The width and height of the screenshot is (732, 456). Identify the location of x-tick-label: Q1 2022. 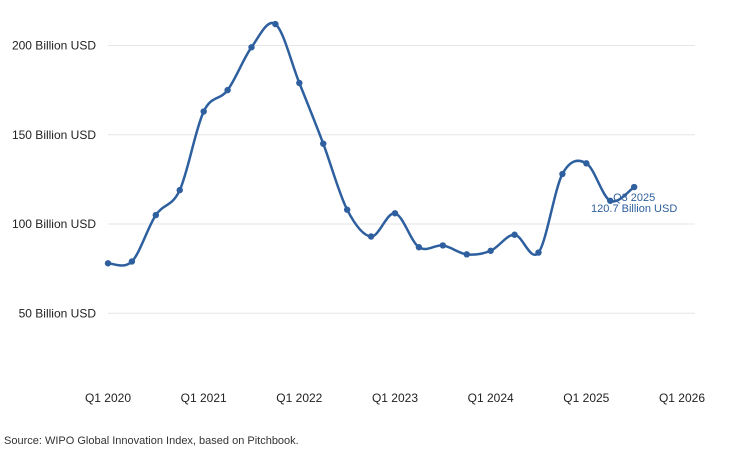
(299, 398).